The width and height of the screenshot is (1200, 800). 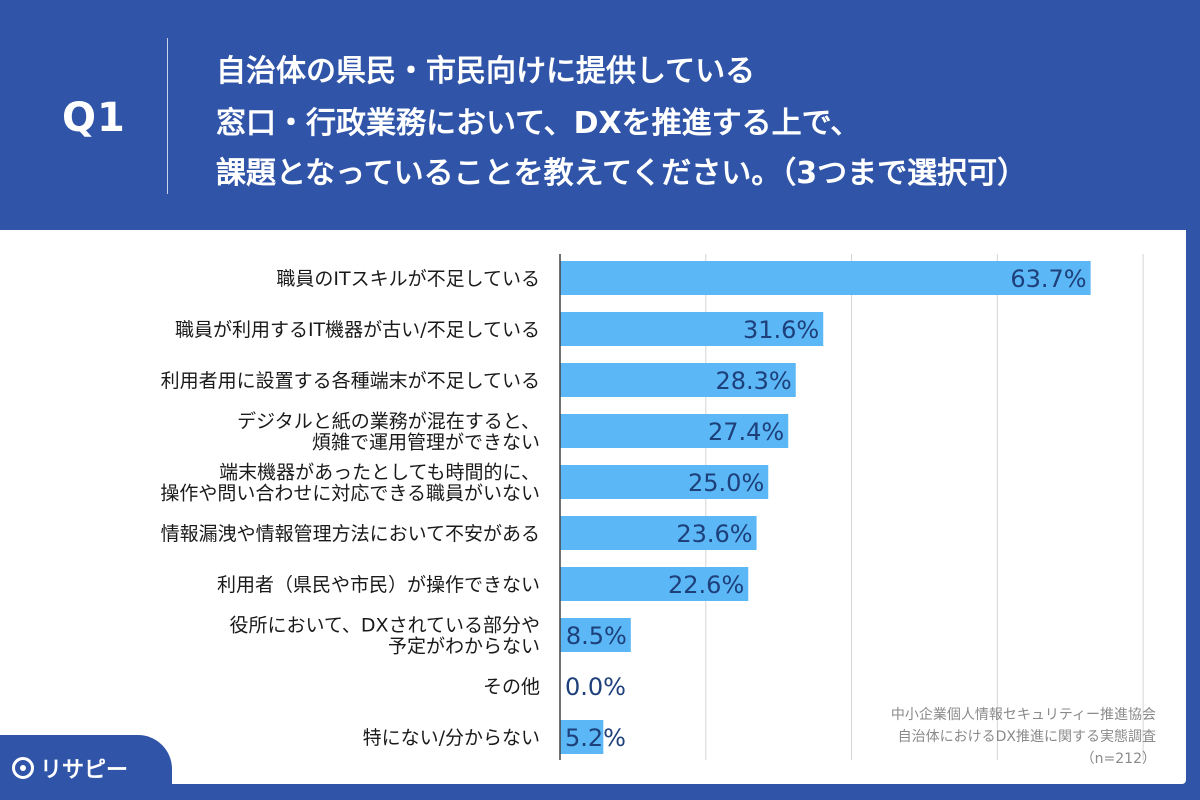 I want to click on value-label: 5.2%, so click(x=595, y=738).